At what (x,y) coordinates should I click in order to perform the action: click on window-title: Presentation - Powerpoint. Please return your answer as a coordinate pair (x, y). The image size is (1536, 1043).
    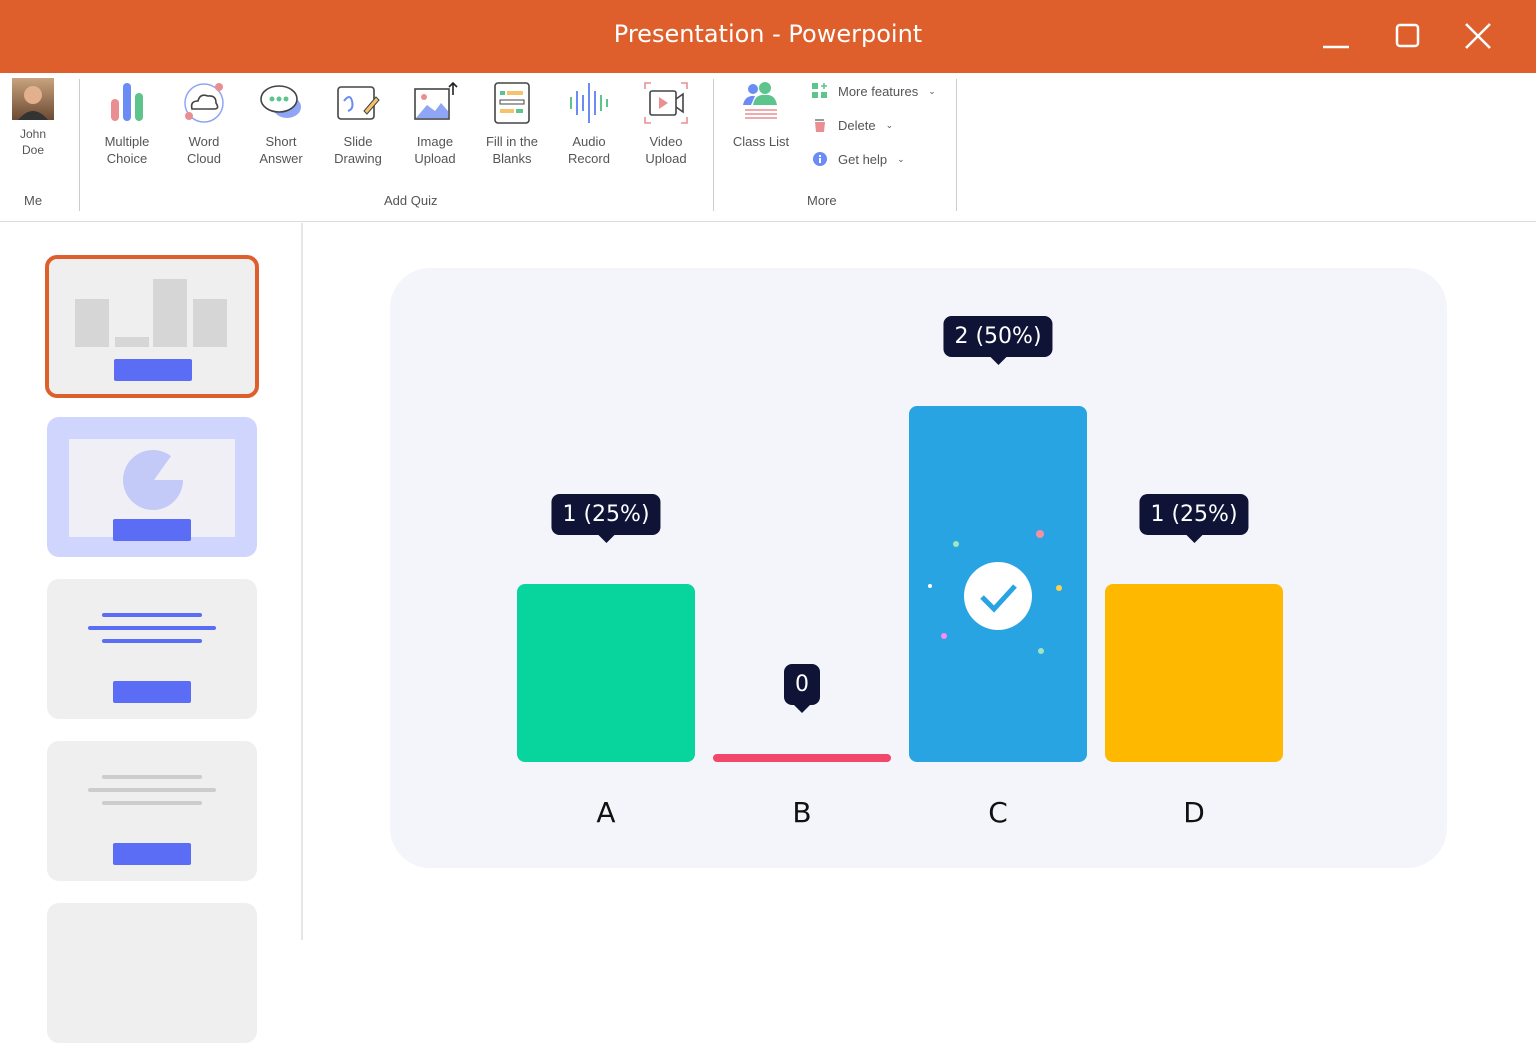
    Looking at the image, I should click on (768, 34).